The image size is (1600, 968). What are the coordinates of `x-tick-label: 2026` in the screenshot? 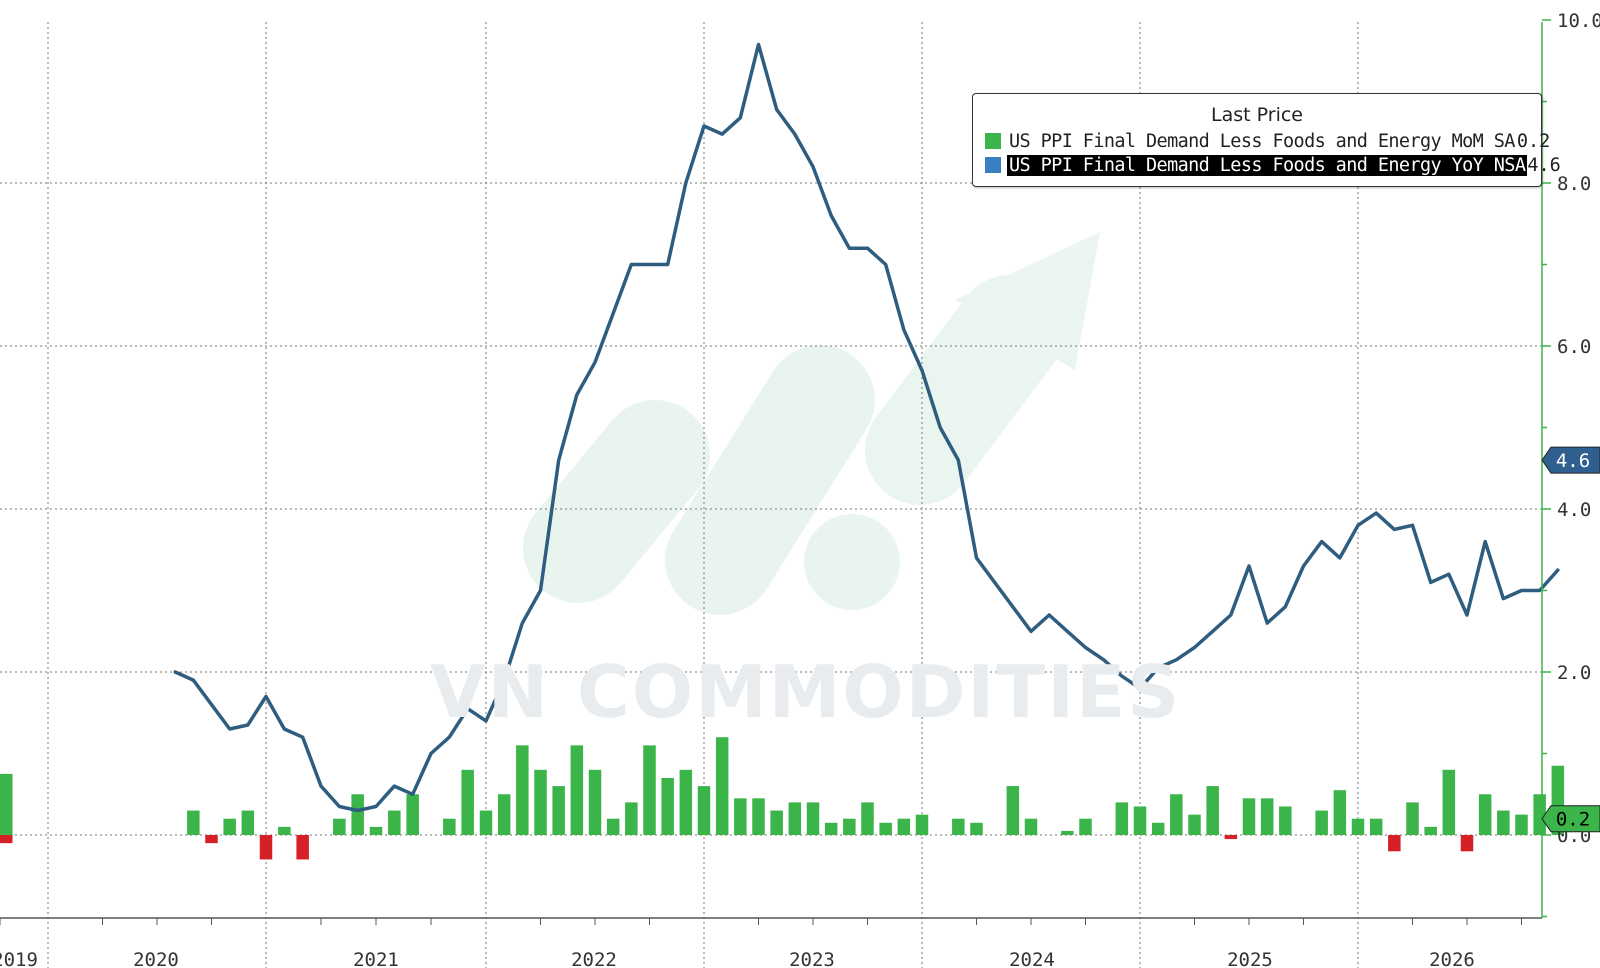 It's located at (1452, 958).